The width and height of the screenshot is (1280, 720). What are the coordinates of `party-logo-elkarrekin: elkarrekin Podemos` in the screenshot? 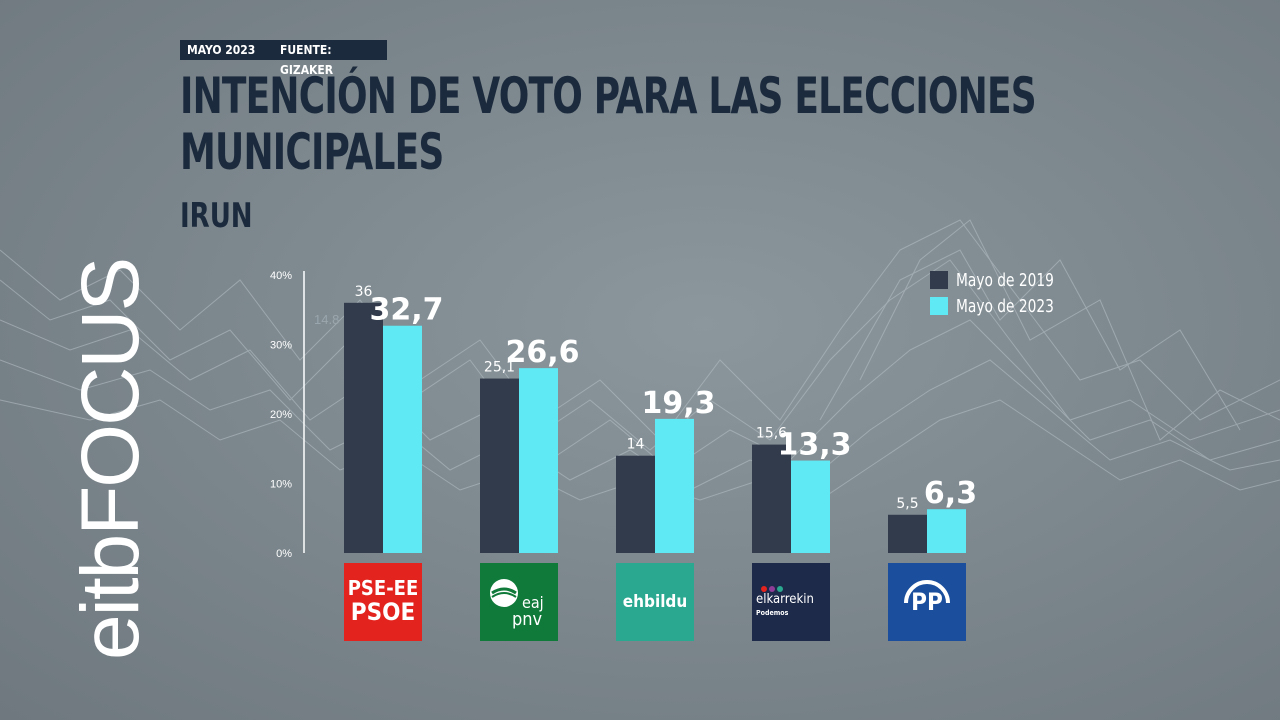 It's located at (791, 602).